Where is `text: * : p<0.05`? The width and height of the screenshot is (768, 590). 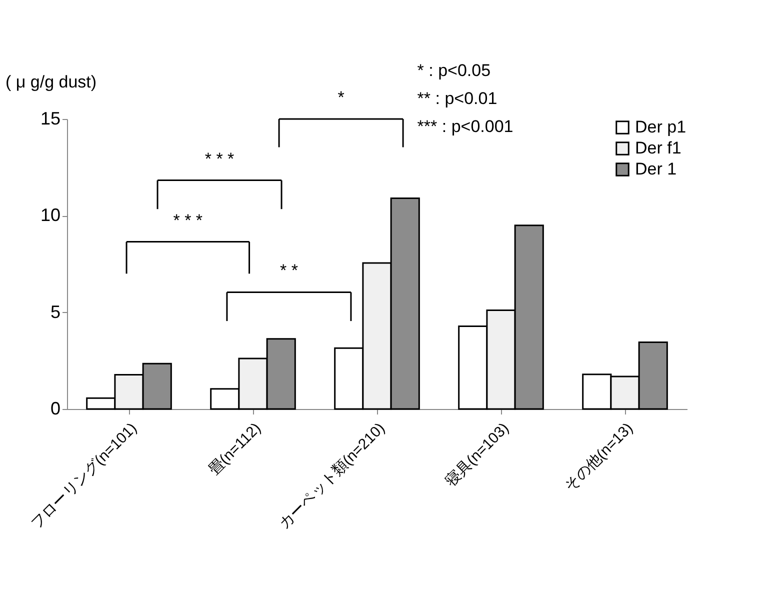
text: * : p<0.05 is located at coordinates (454, 70).